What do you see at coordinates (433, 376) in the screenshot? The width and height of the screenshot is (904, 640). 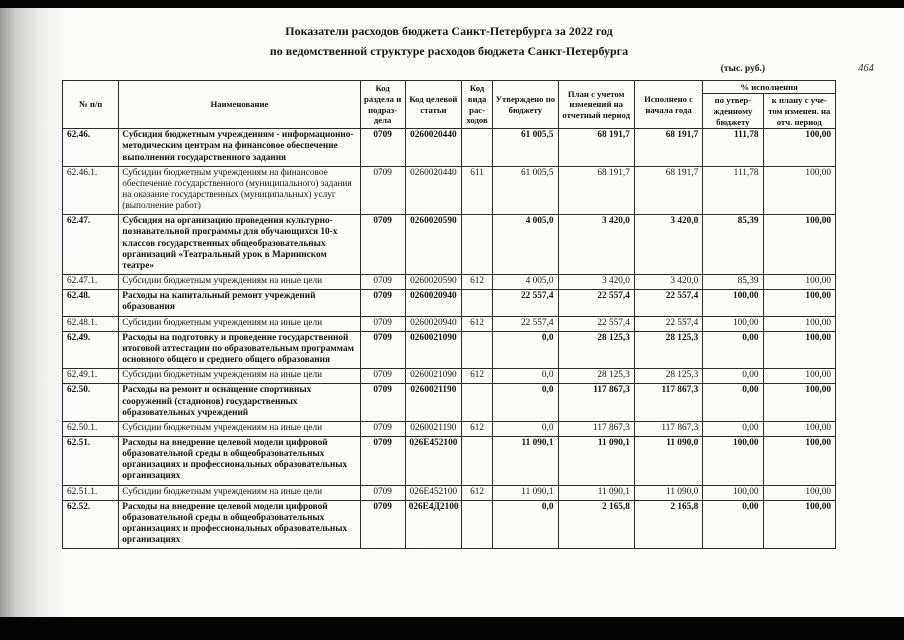 I see `cell-target-code: 0260021090` at bounding box center [433, 376].